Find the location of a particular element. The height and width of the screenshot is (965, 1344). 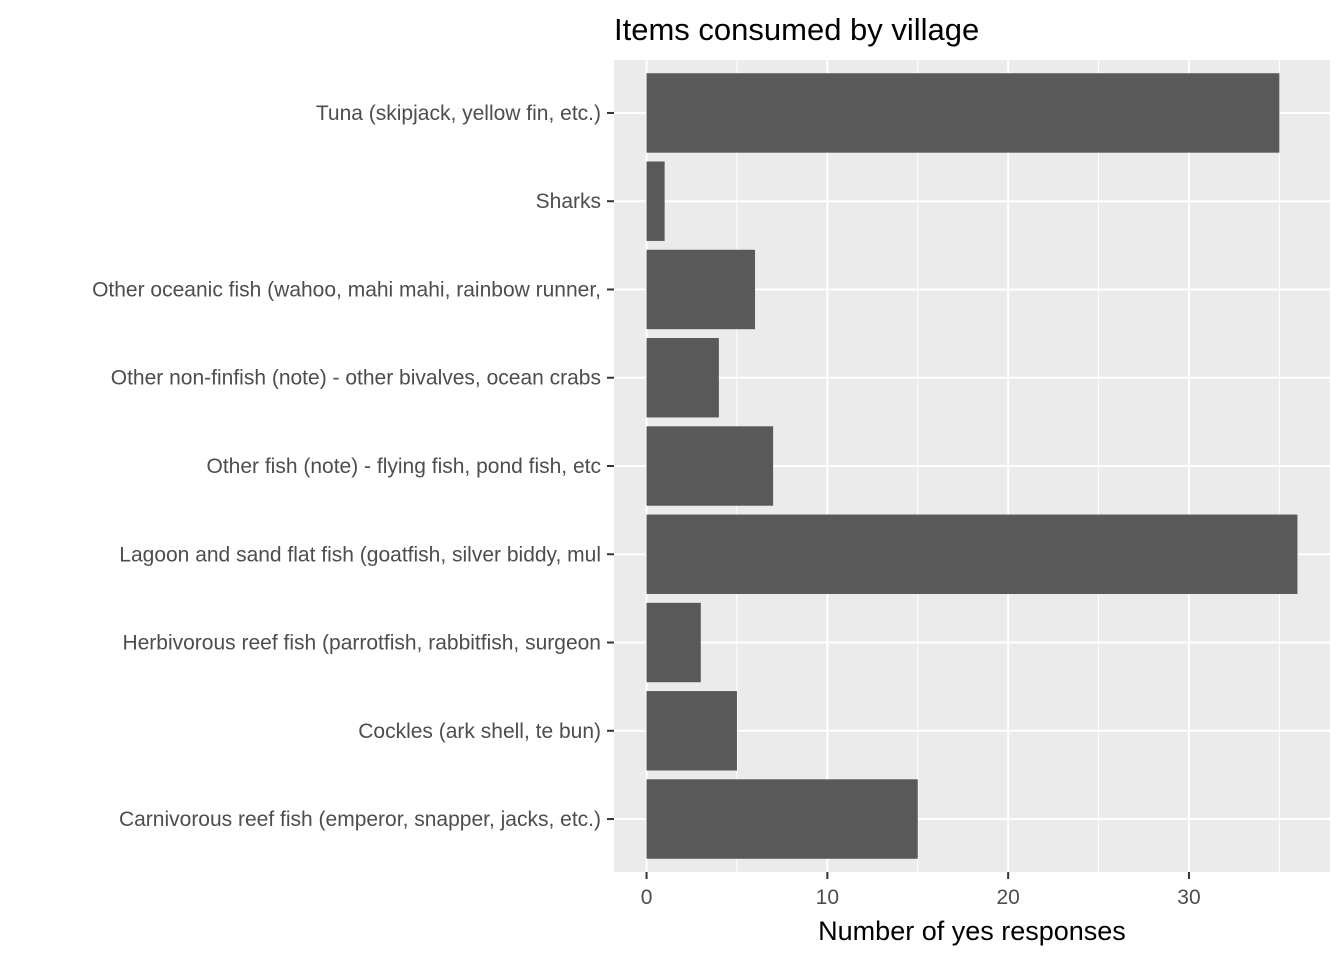

y-tick-label: Tuna (skipjack, yellow fin, etc.) is located at coordinates (458, 113).